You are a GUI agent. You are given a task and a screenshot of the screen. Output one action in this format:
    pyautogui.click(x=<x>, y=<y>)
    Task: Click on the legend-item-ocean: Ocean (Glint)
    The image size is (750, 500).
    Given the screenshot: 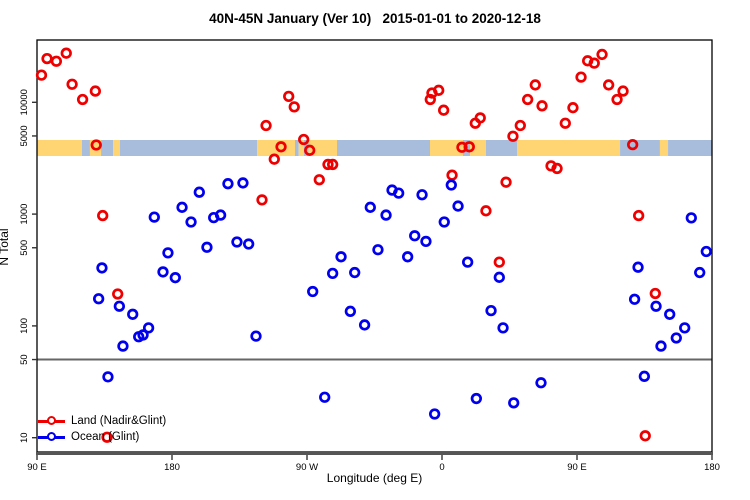 What is the action you would take?
    pyautogui.click(x=102, y=437)
    